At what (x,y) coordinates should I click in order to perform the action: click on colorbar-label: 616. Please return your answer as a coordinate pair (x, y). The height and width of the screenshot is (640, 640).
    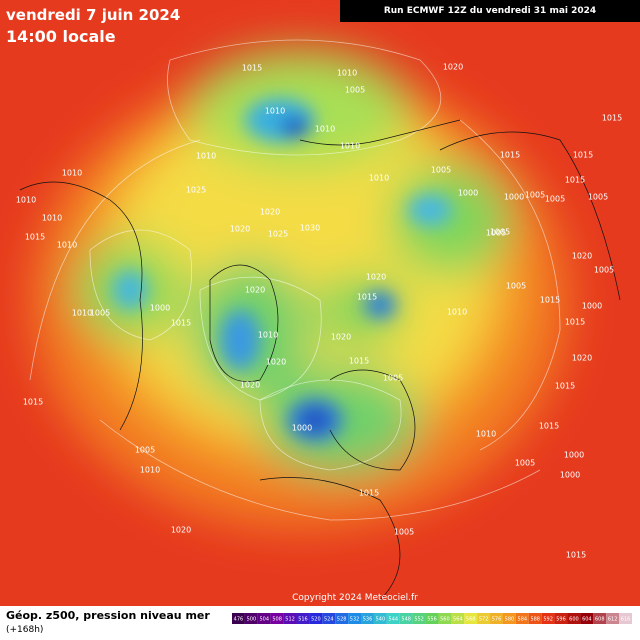
    Looking at the image, I should click on (626, 620).